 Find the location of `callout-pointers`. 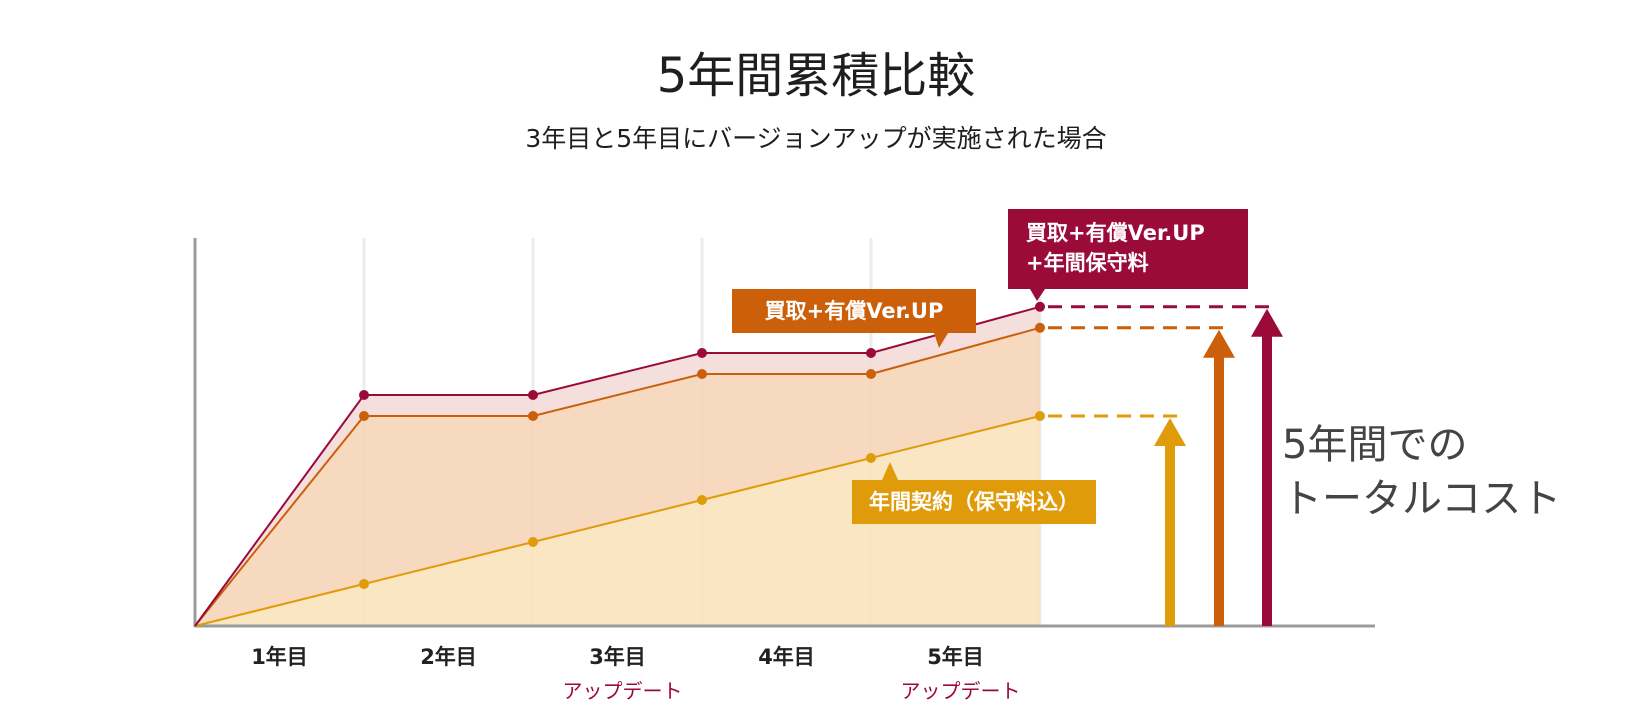

callout-pointers is located at coordinates (963, 384).